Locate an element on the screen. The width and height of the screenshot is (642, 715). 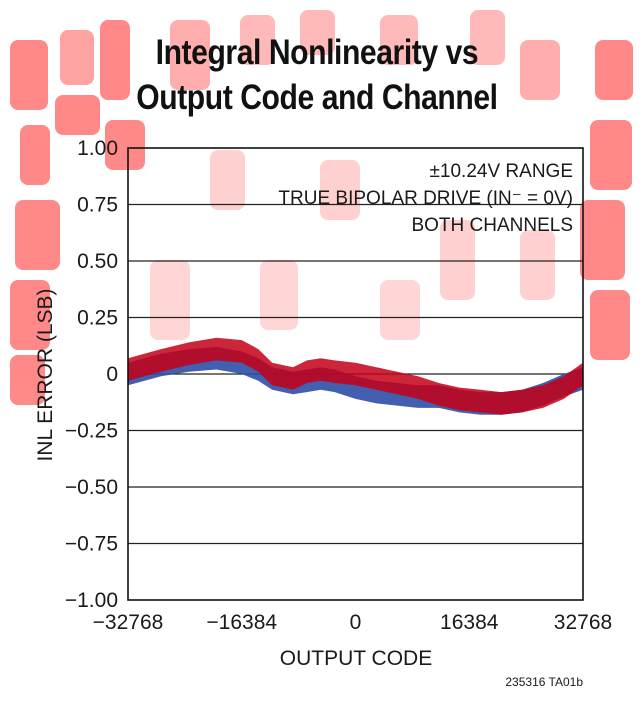
y-tick-label-0: 1.00 is located at coordinates (97, 148).